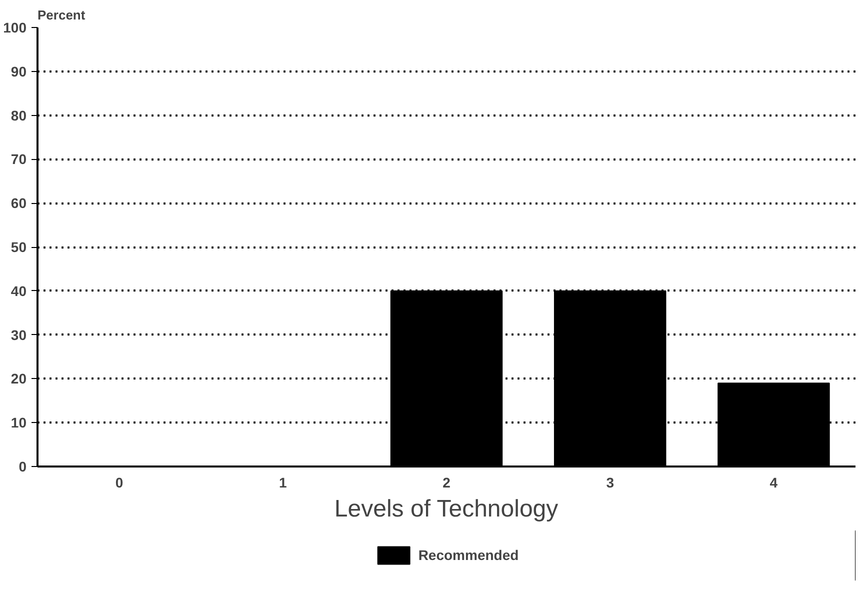 This screenshot has height=597, width=867. I want to click on x-tick-label: 4, so click(774, 482).